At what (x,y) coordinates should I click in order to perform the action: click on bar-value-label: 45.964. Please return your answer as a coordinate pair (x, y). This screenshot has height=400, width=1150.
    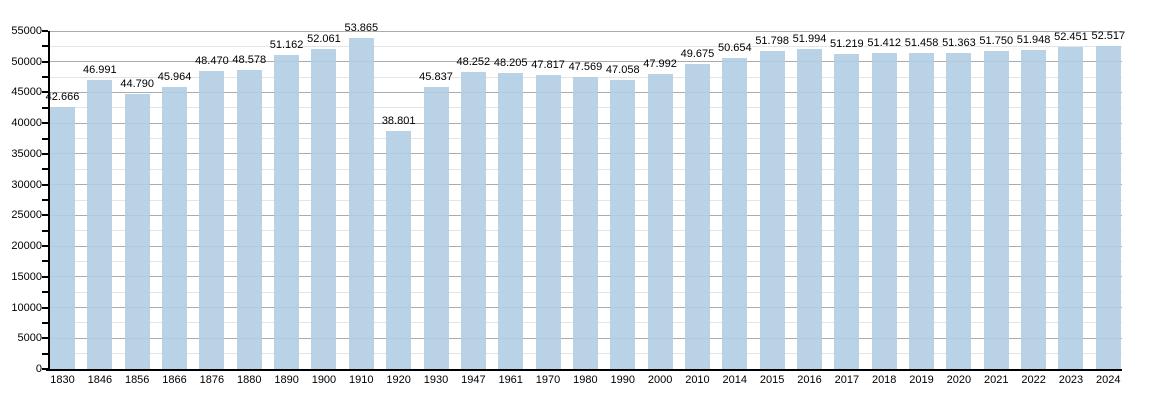
    Looking at the image, I should click on (174, 76).